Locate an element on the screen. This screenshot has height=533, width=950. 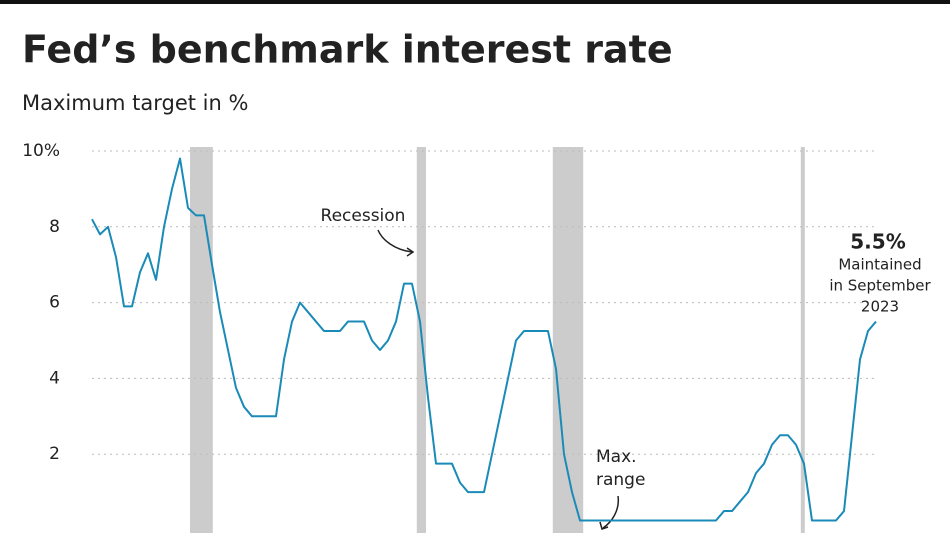
chart-subtitle: Maximum target in % is located at coordinates (135, 103).